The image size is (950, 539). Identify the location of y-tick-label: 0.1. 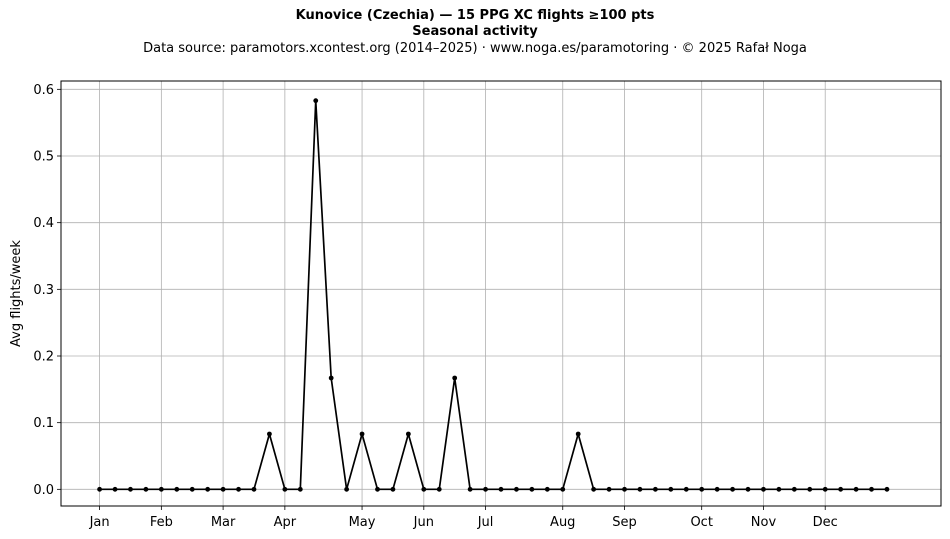
(43, 423).